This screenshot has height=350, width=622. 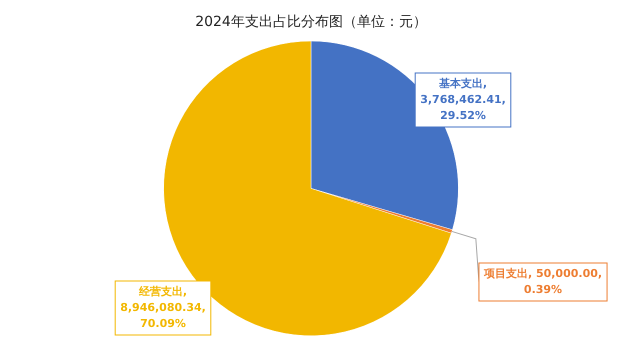 What do you see at coordinates (311, 22) in the screenshot?
I see `chart-title: 2024年支出占比分布图（单位：元）` at bounding box center [311, 22].